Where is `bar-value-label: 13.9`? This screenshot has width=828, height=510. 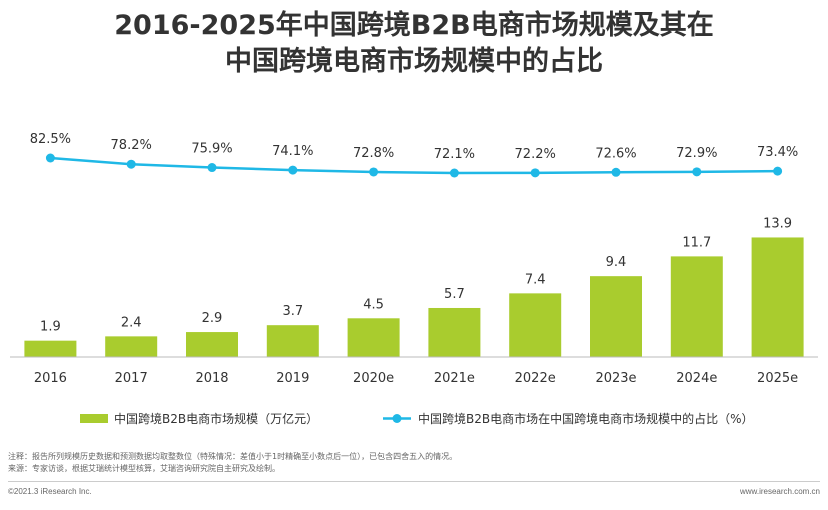 bar-value-label: 13.9 is located at coordinates (777, 223).